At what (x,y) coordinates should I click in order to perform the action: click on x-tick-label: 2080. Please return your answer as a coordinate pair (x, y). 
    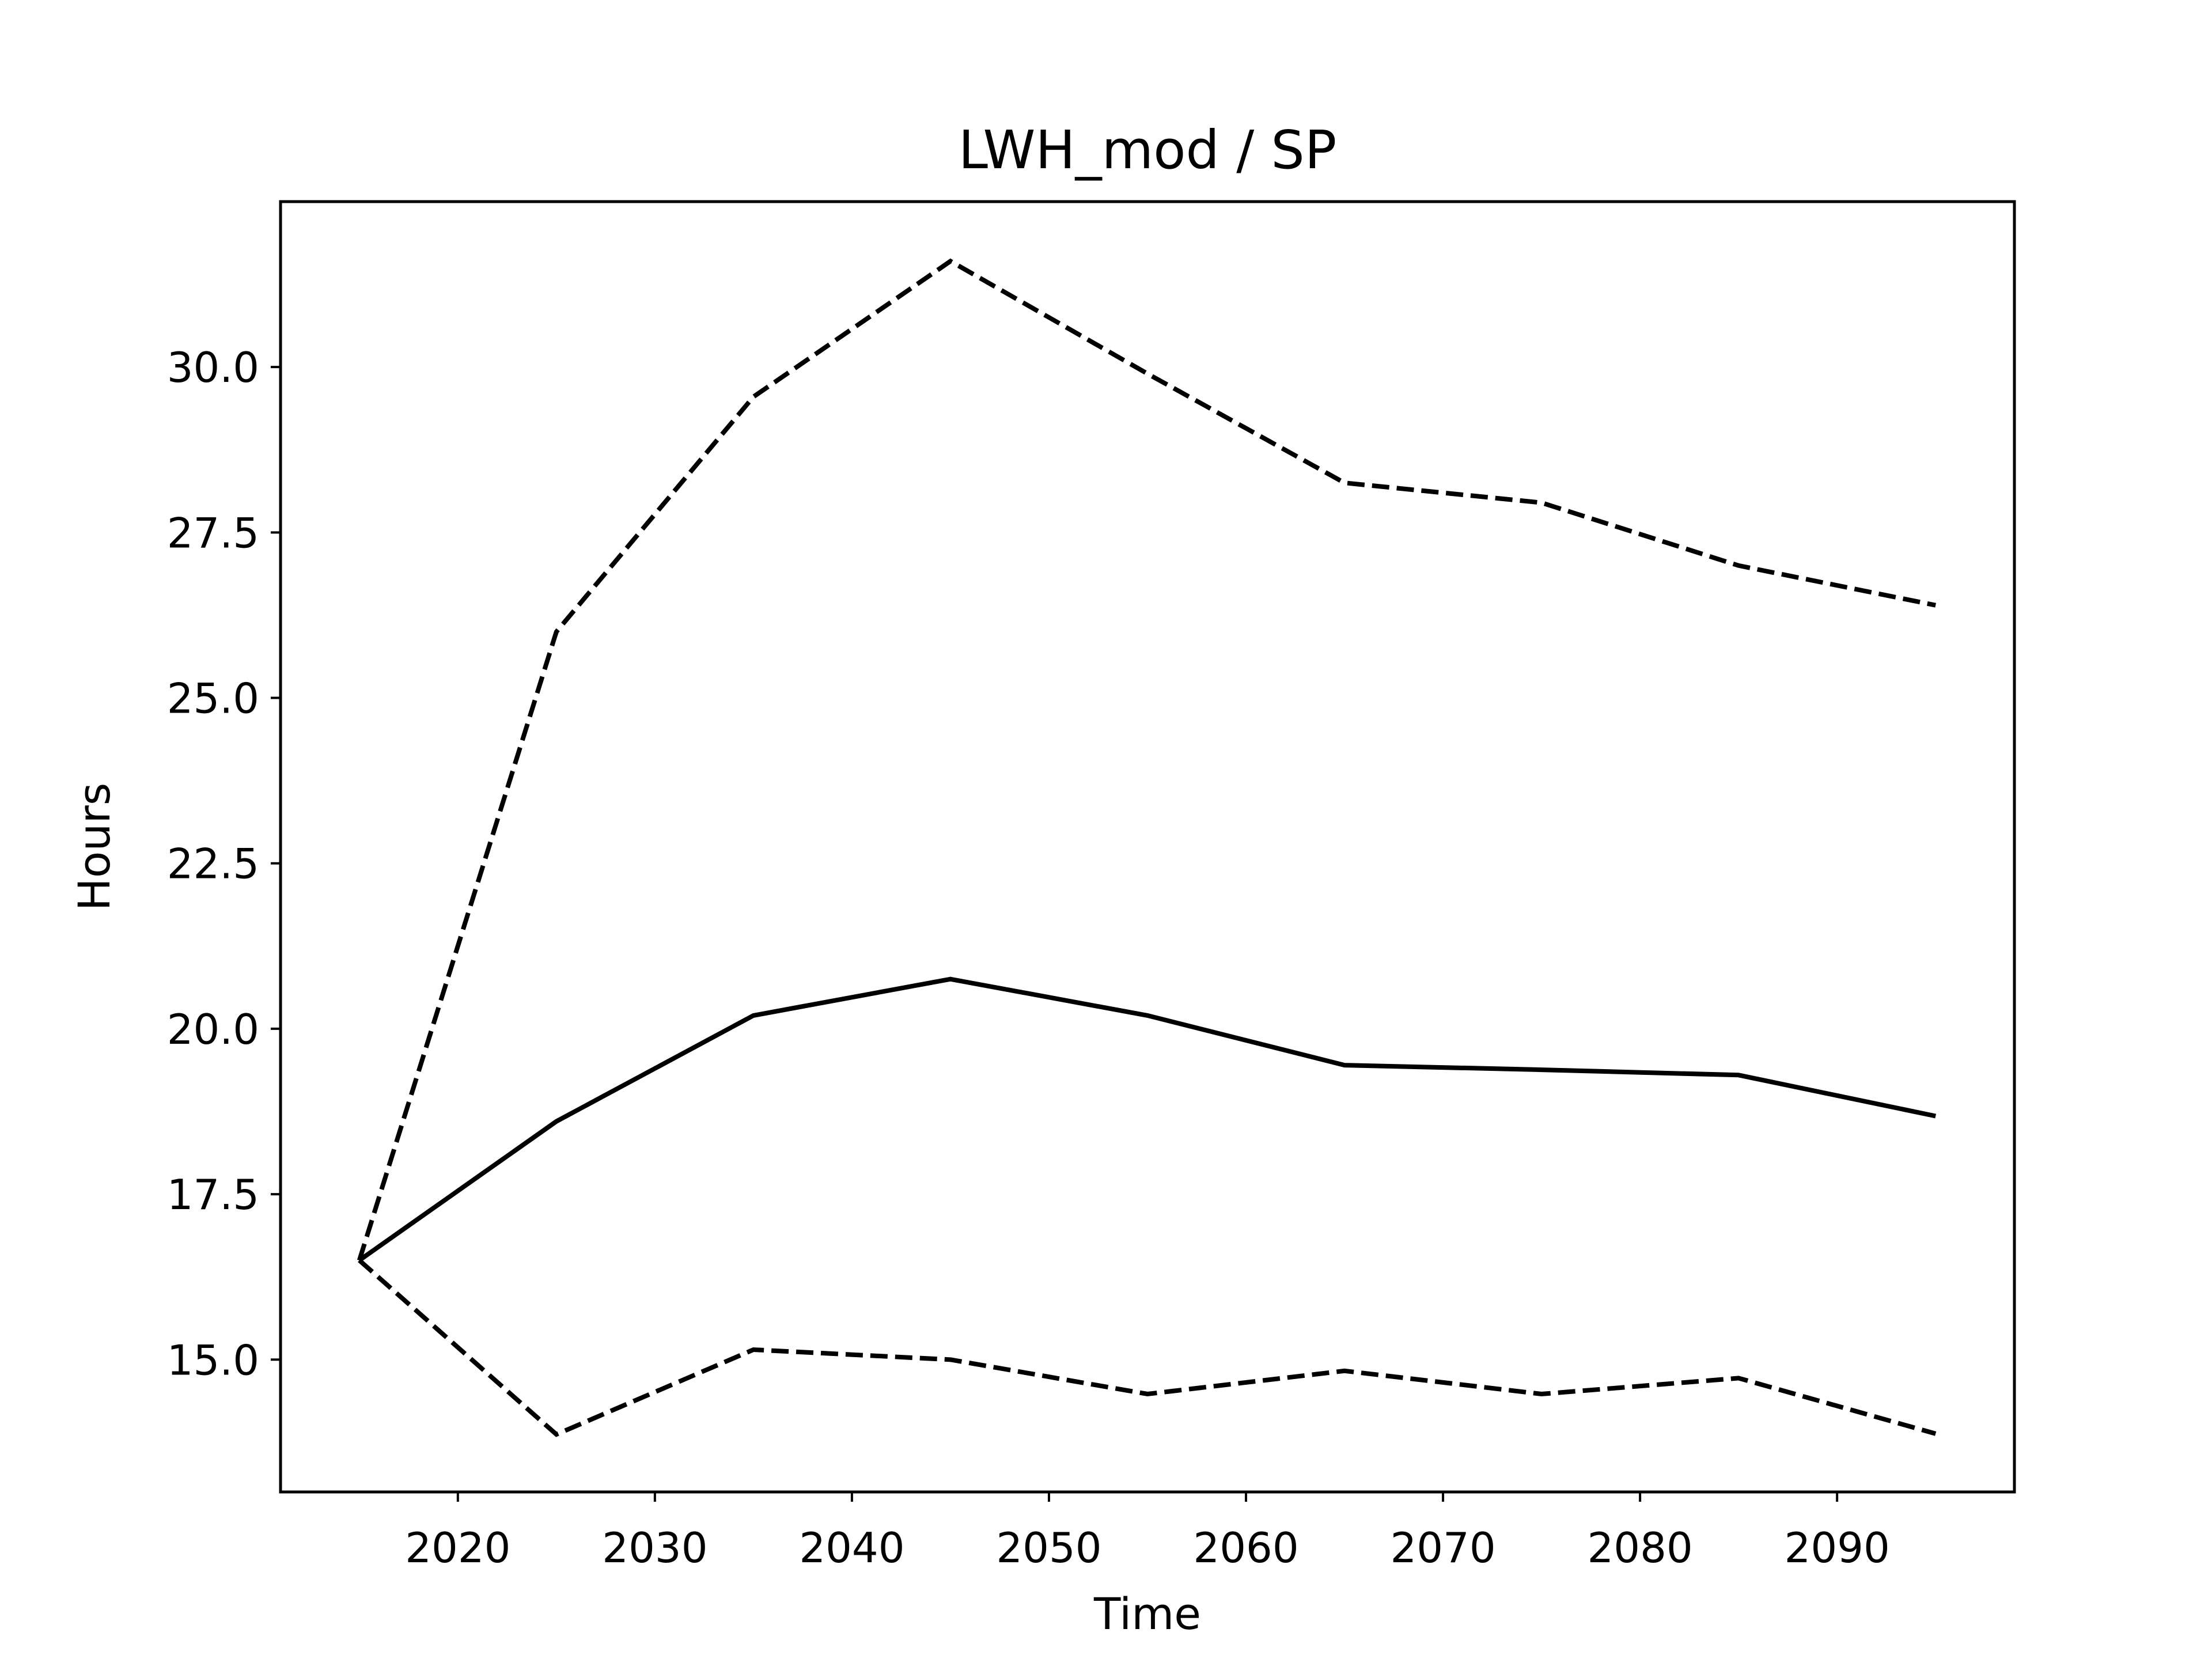
    Looking at the image, I should click on (1639, 1548).